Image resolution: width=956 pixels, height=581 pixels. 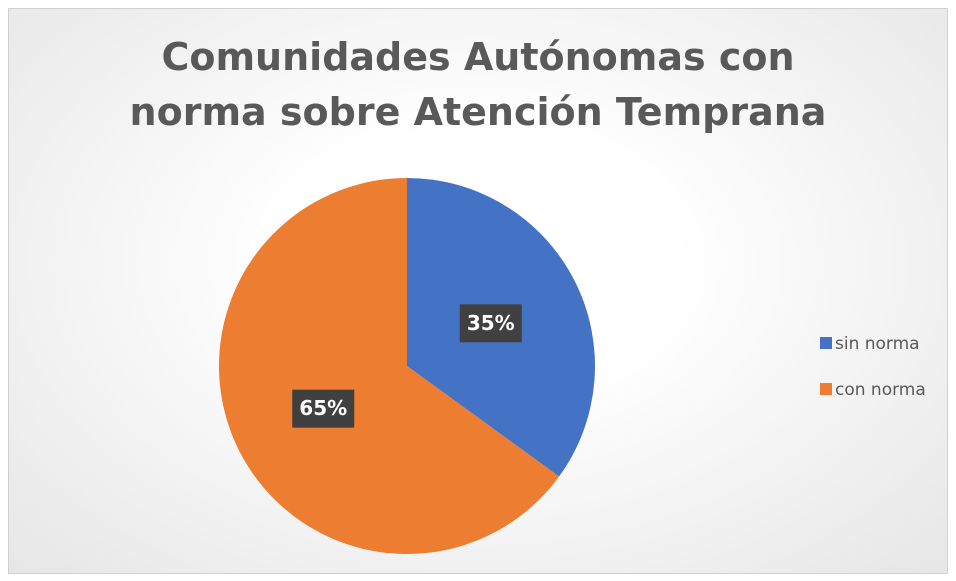 I want to click on legend-label: sin norma, so click(x=877, y=344).